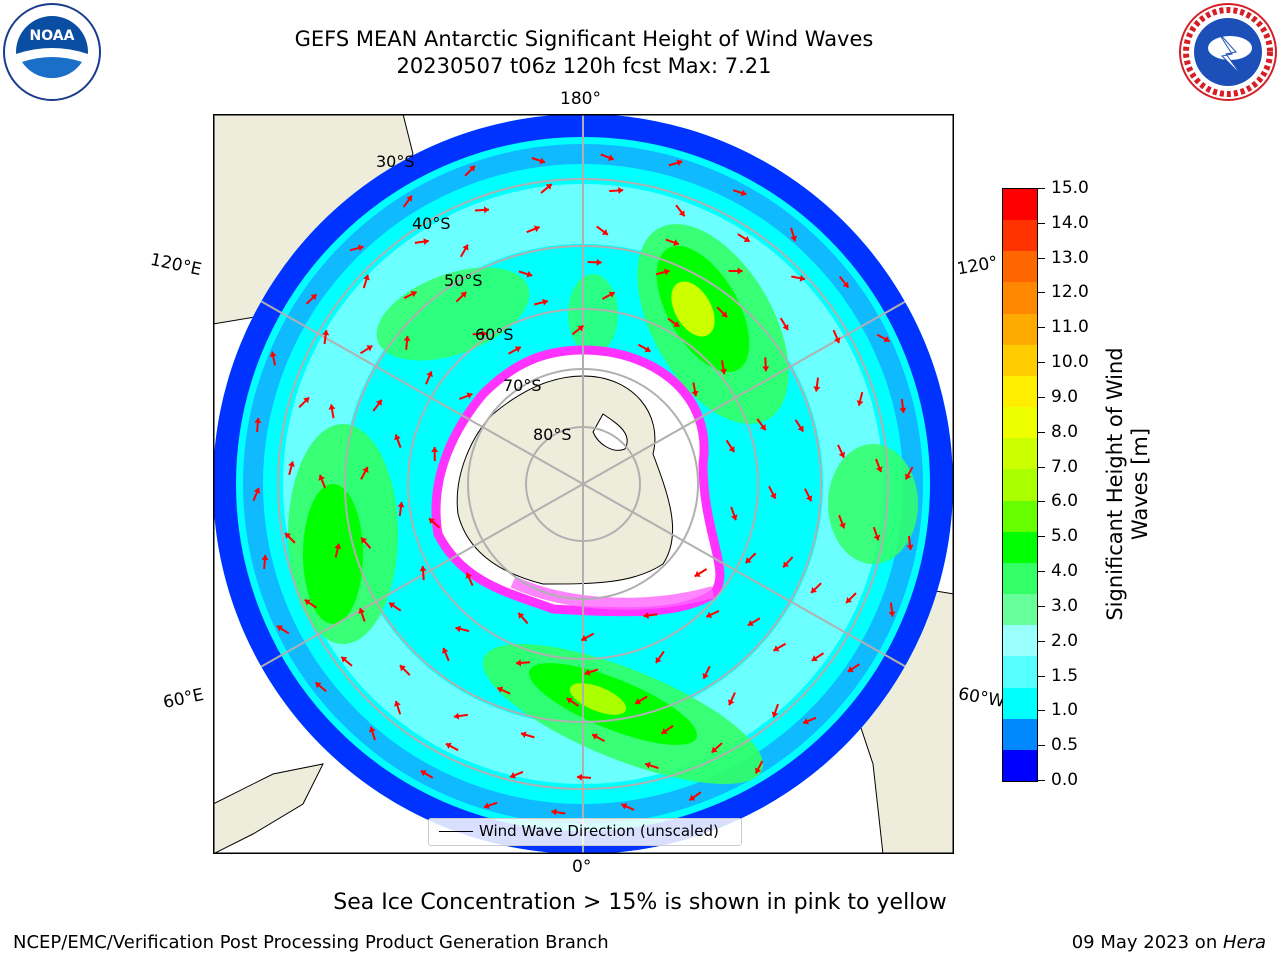 This screenshot has width=1280, height=960. Describe the element at coordinates (582, 867) in the screenshot. I see `lon-label-0: 0°` at that location.